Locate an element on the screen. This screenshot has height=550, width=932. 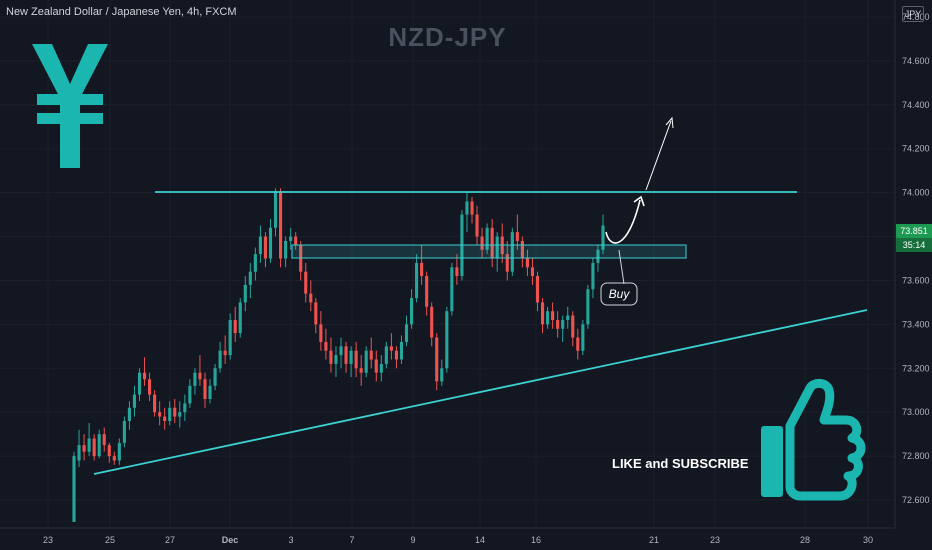
support-zone is located at coordinates (489, 251).